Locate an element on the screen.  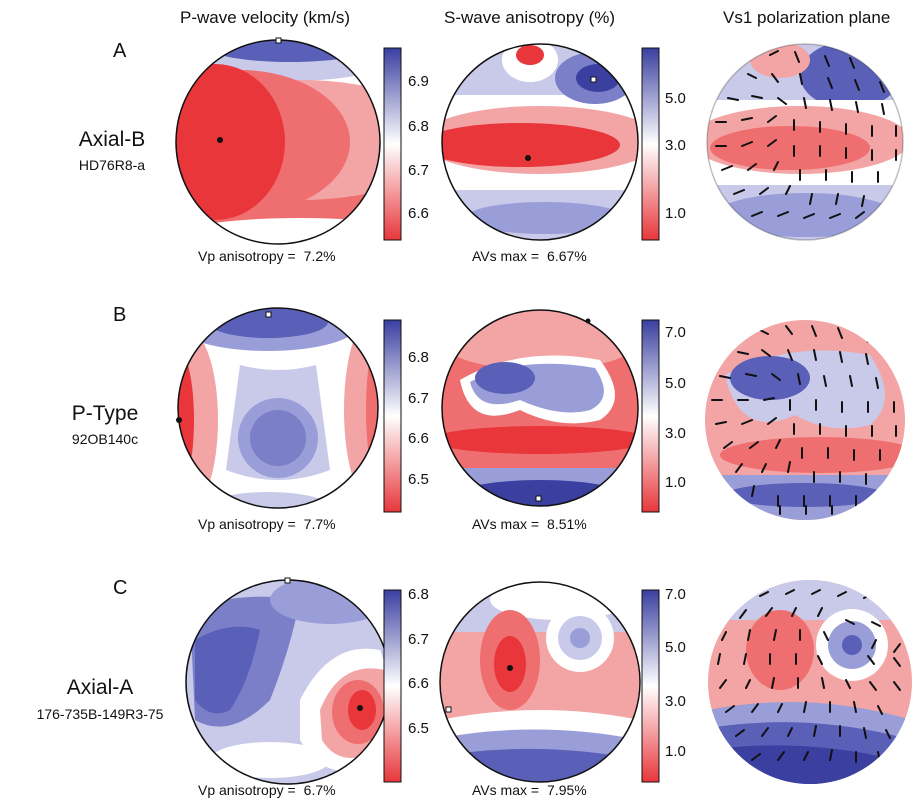
row-name-a: Axial-B is located at coordinates (112, 139).